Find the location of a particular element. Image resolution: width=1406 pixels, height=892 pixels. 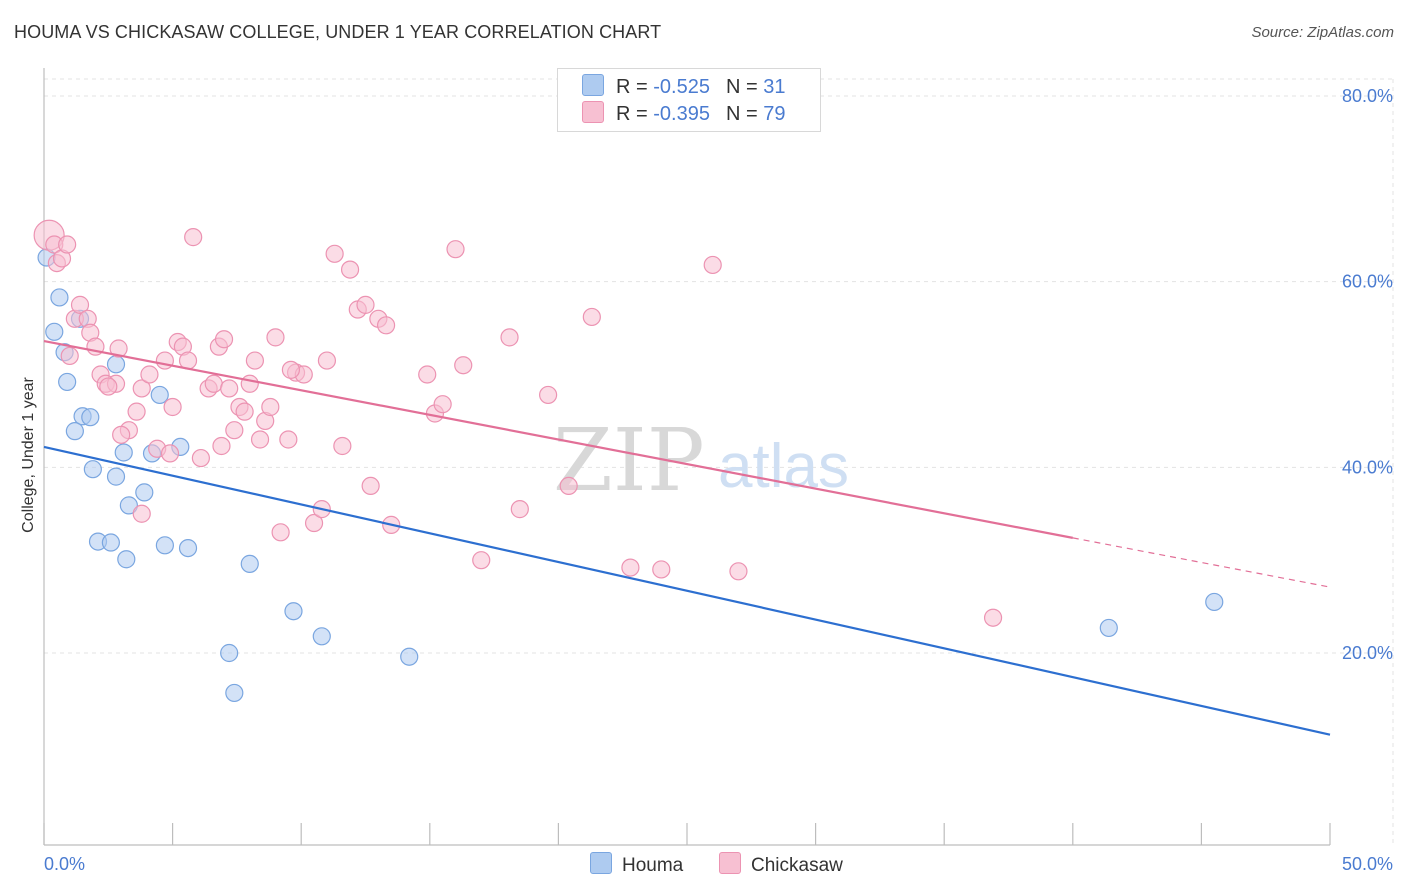

y-tick-label: 60.0% is located at coordinates (1367, 282).